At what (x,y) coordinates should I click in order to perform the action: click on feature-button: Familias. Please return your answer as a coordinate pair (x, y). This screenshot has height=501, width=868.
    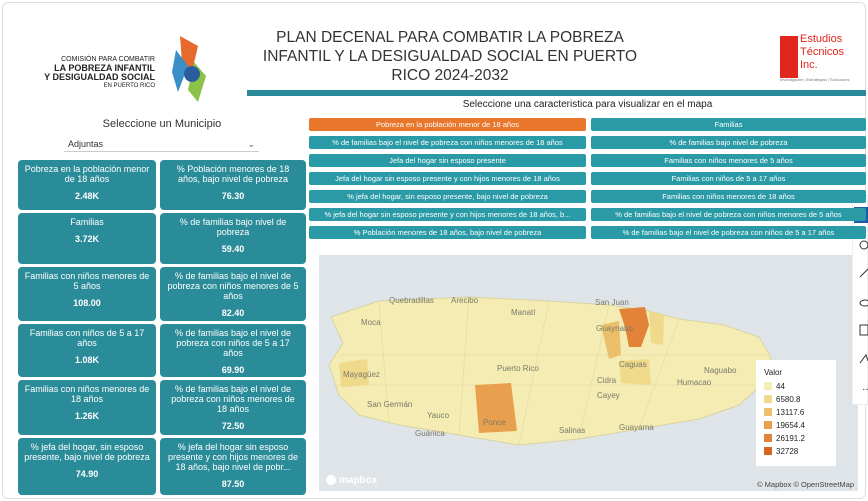
    Looking at the image, I should click on (728, 124).